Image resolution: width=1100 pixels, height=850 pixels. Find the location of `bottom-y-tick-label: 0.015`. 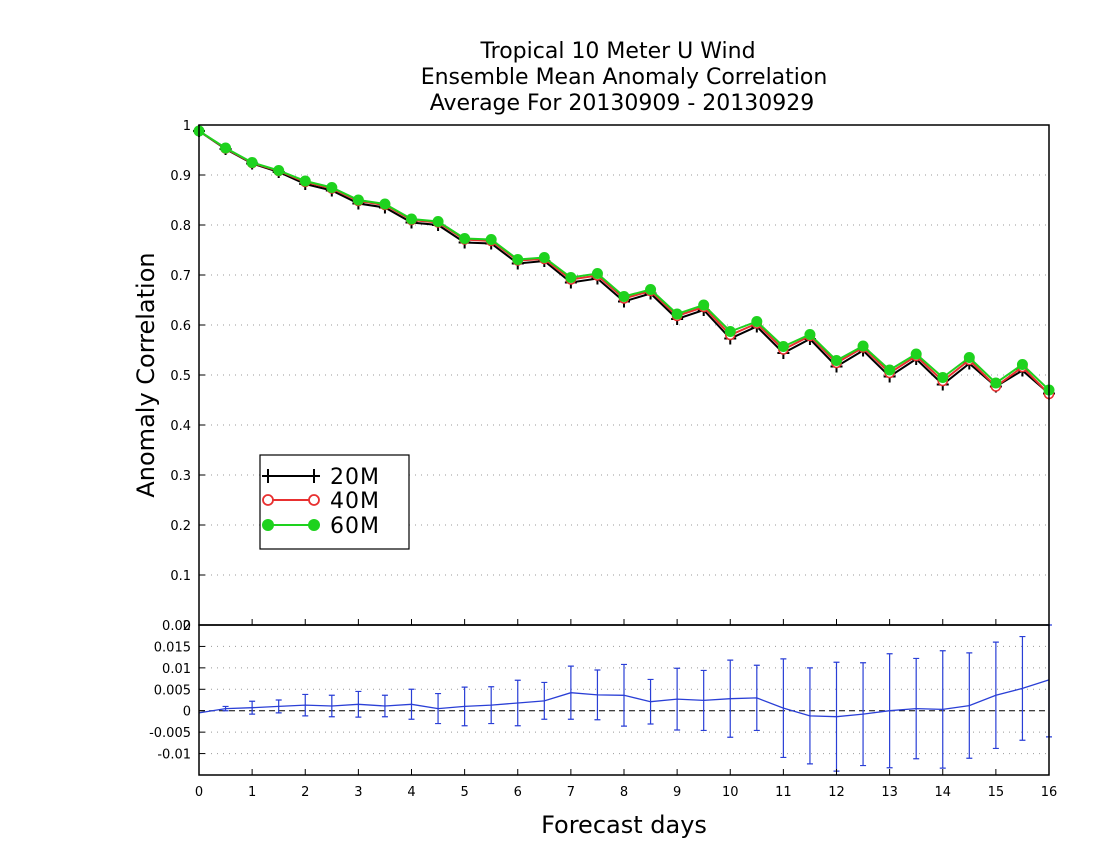

bottom-y-tick-label: 0.015 is located at coordinates (172, 647).